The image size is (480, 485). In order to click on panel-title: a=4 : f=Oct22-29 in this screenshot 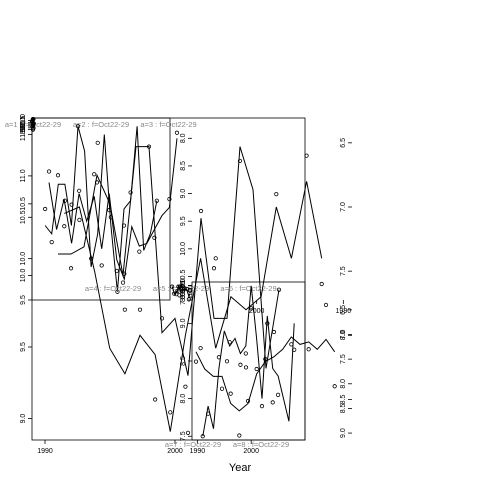, I will do `click(113, 288)`.